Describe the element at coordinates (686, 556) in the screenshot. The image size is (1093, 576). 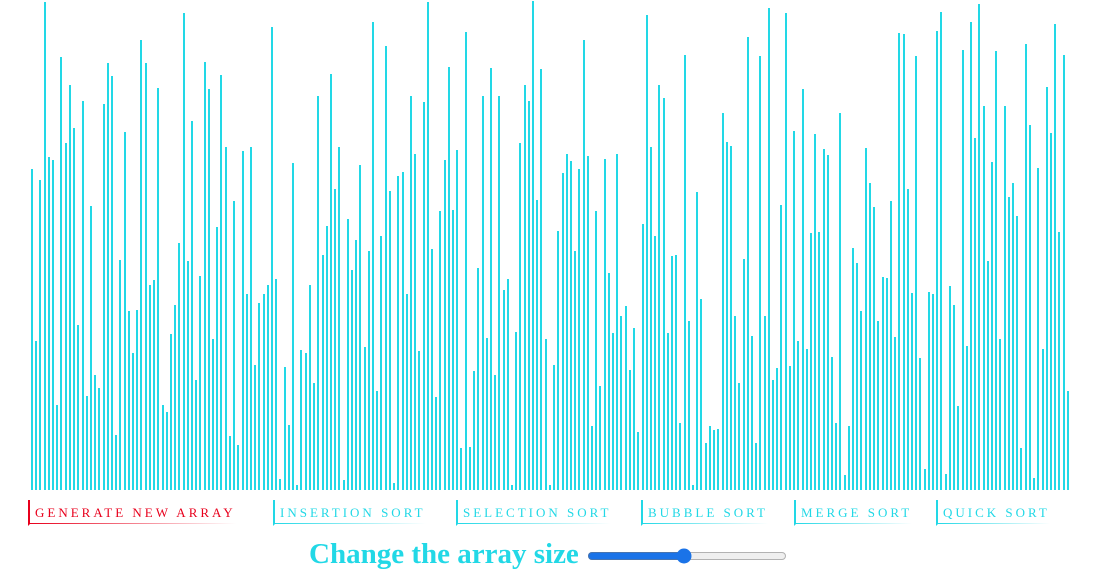
I see `array-size-slider` at that location.